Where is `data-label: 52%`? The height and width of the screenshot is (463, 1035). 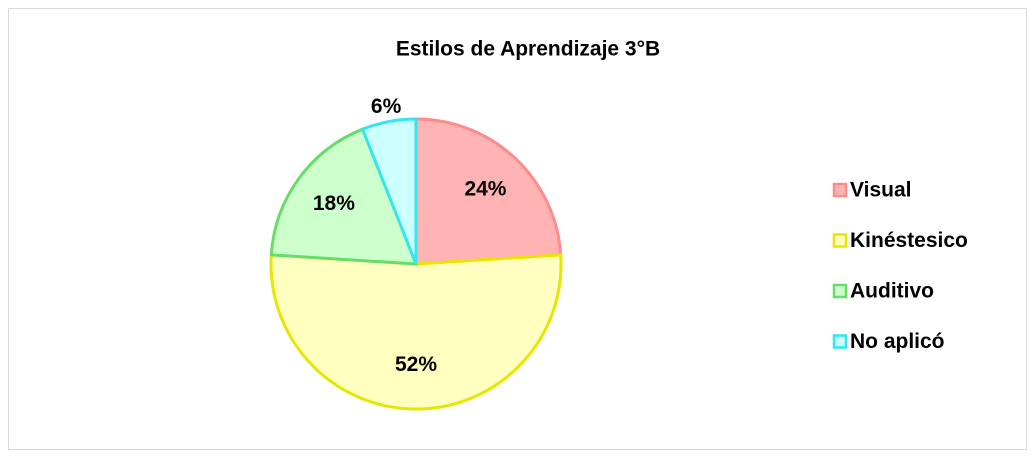 data-label: 52% is located at coordinates (416, 364).